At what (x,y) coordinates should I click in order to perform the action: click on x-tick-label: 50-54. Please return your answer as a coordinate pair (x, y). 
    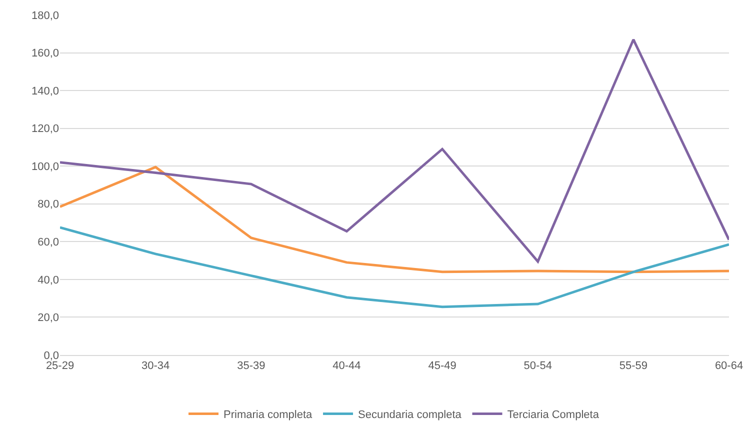
    Looking at the image, I should click on (538, 366).